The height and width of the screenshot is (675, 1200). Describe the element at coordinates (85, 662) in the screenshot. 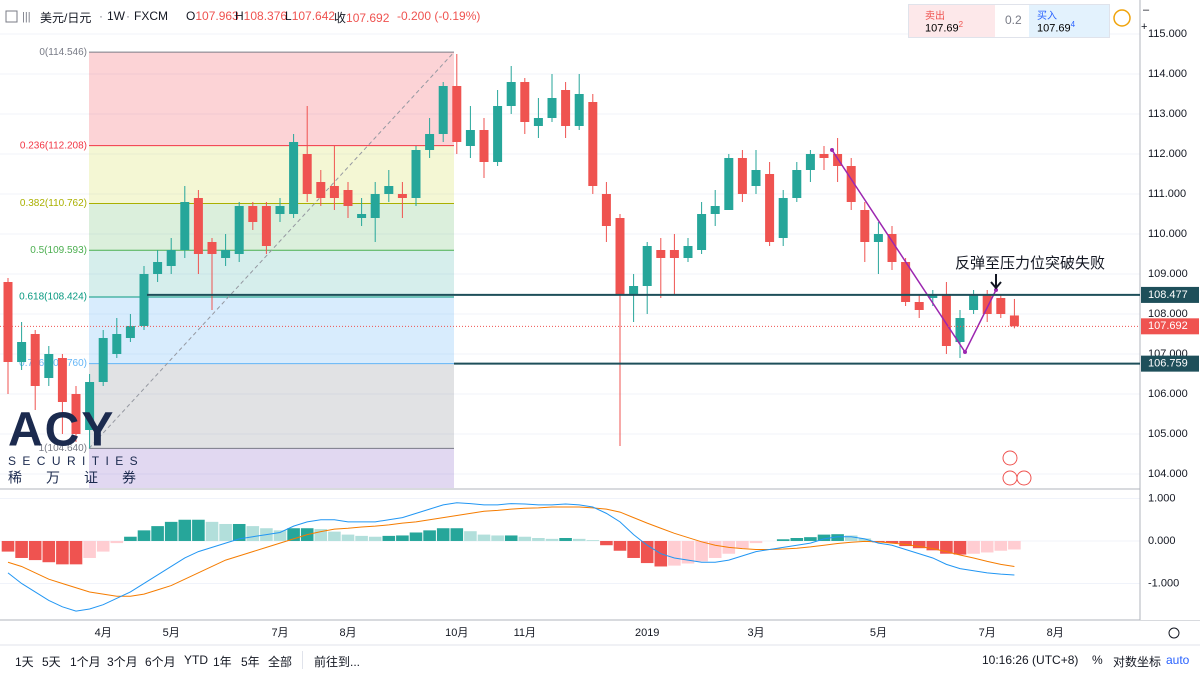

I see `range-button: 1个月` at that location.